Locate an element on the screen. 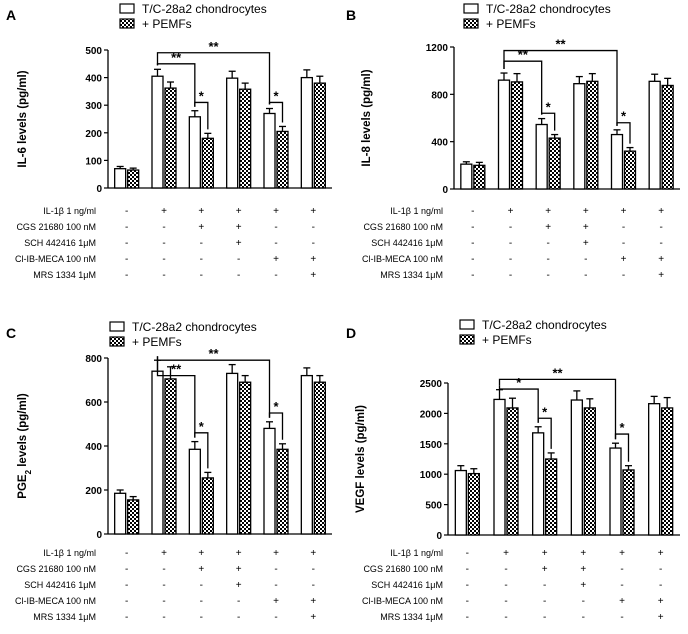 The image size is (688, 634). y-tick-label: 500 is located at coordinates (433, 506).